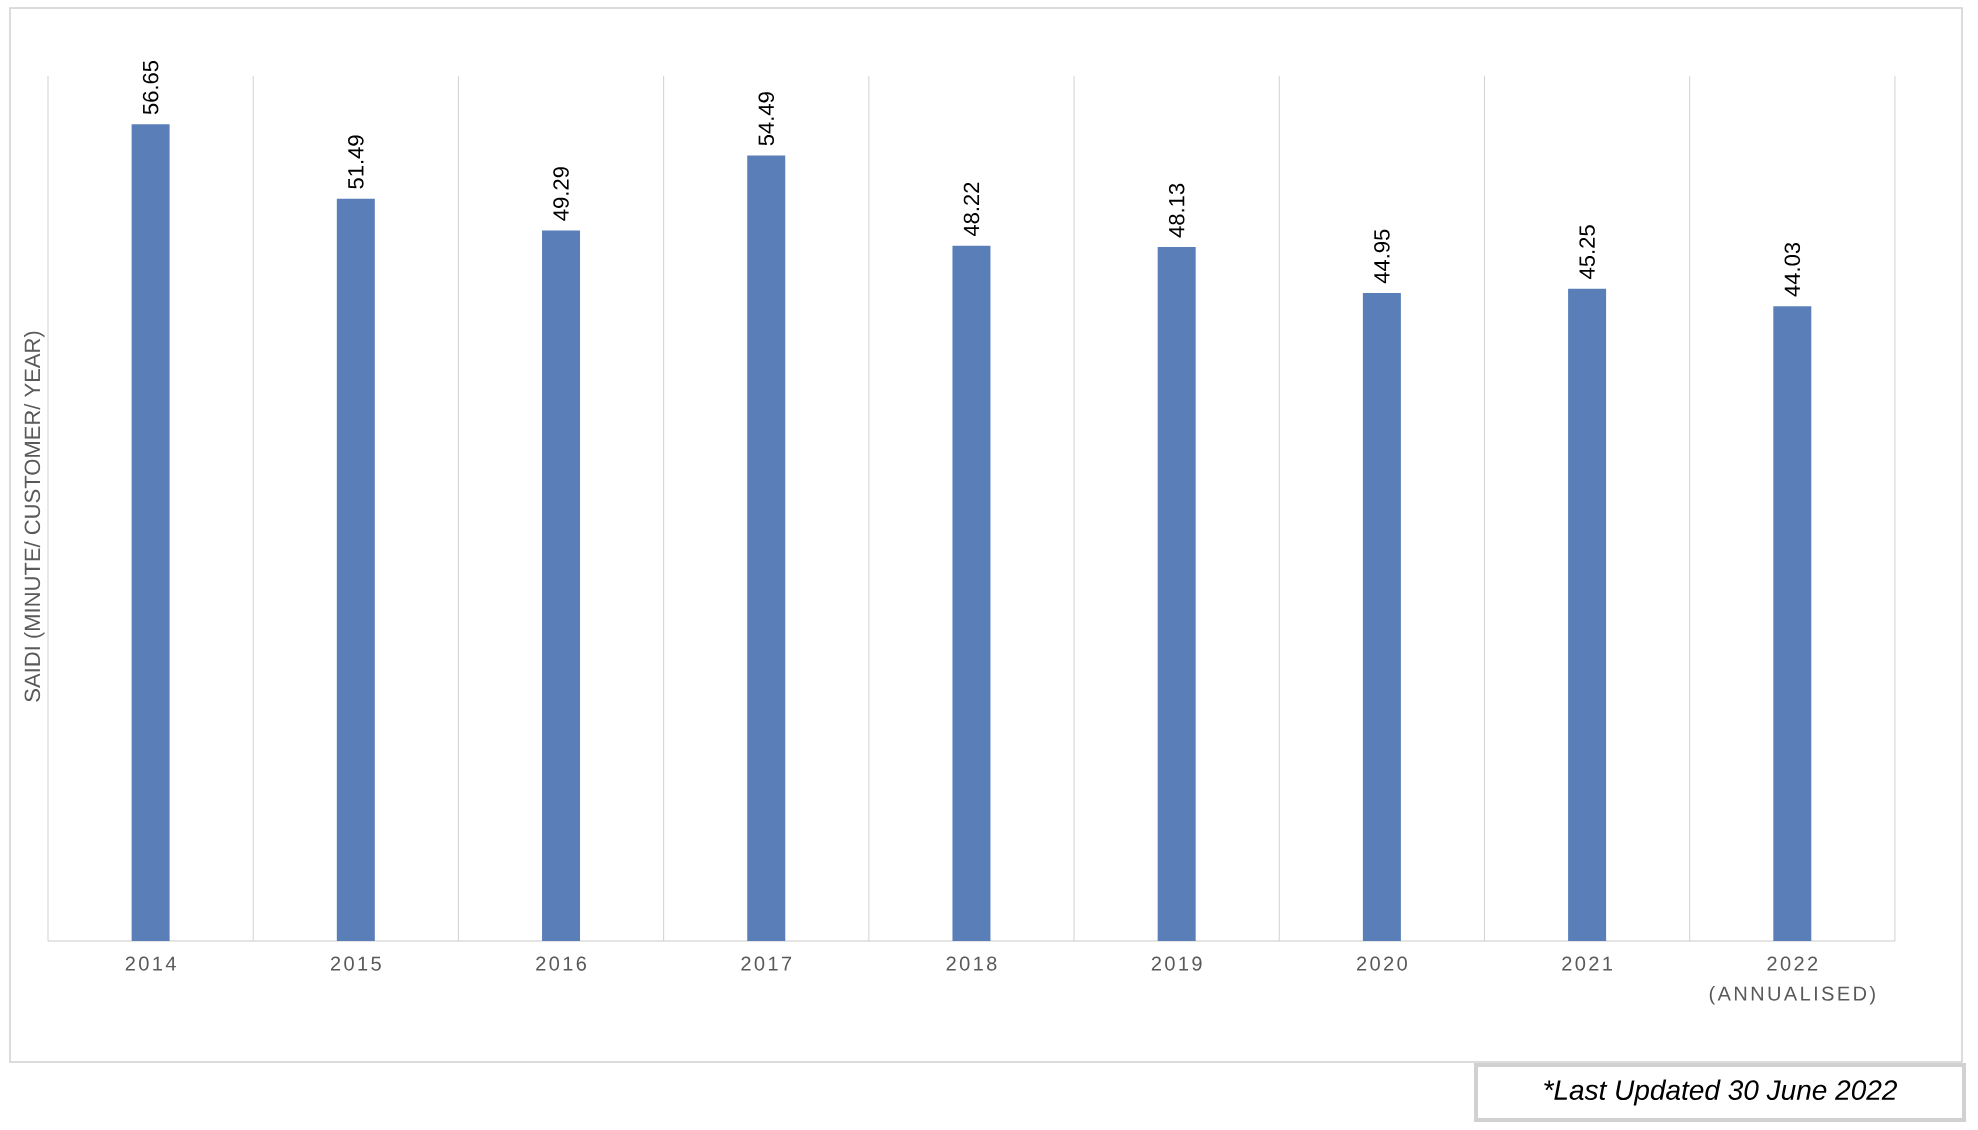 The height and width of the screenshot is (1130, 1978). What do you see at coordinates (150, 963) in the screenshot?
I see `x-tick-label: 2014` at bounding box center [150, 963].